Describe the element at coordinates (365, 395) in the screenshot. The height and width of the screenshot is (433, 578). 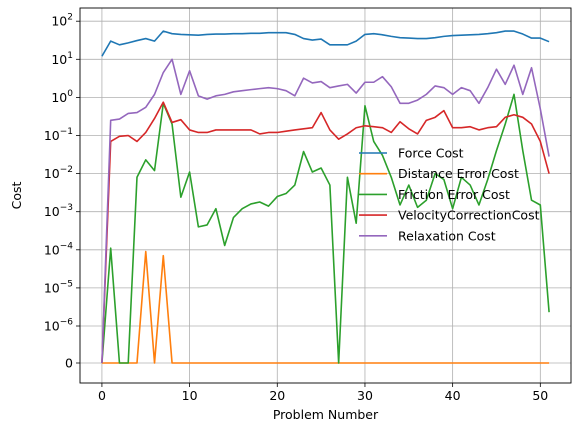
I see `x-tick-label: 30` at that location.